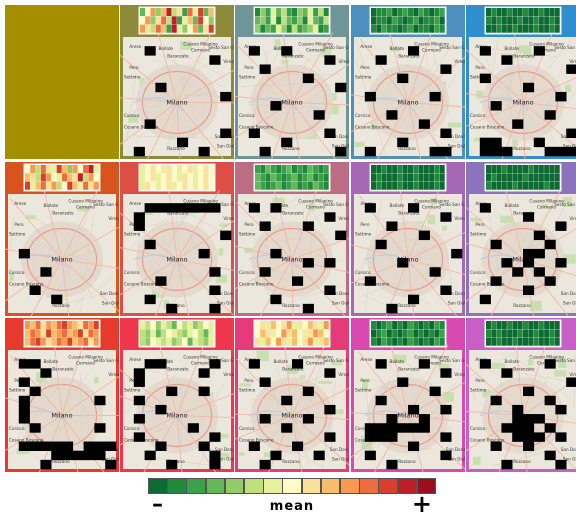 The image size is (576, 518). I want to click on place-label: Arese, so click(135, 46).